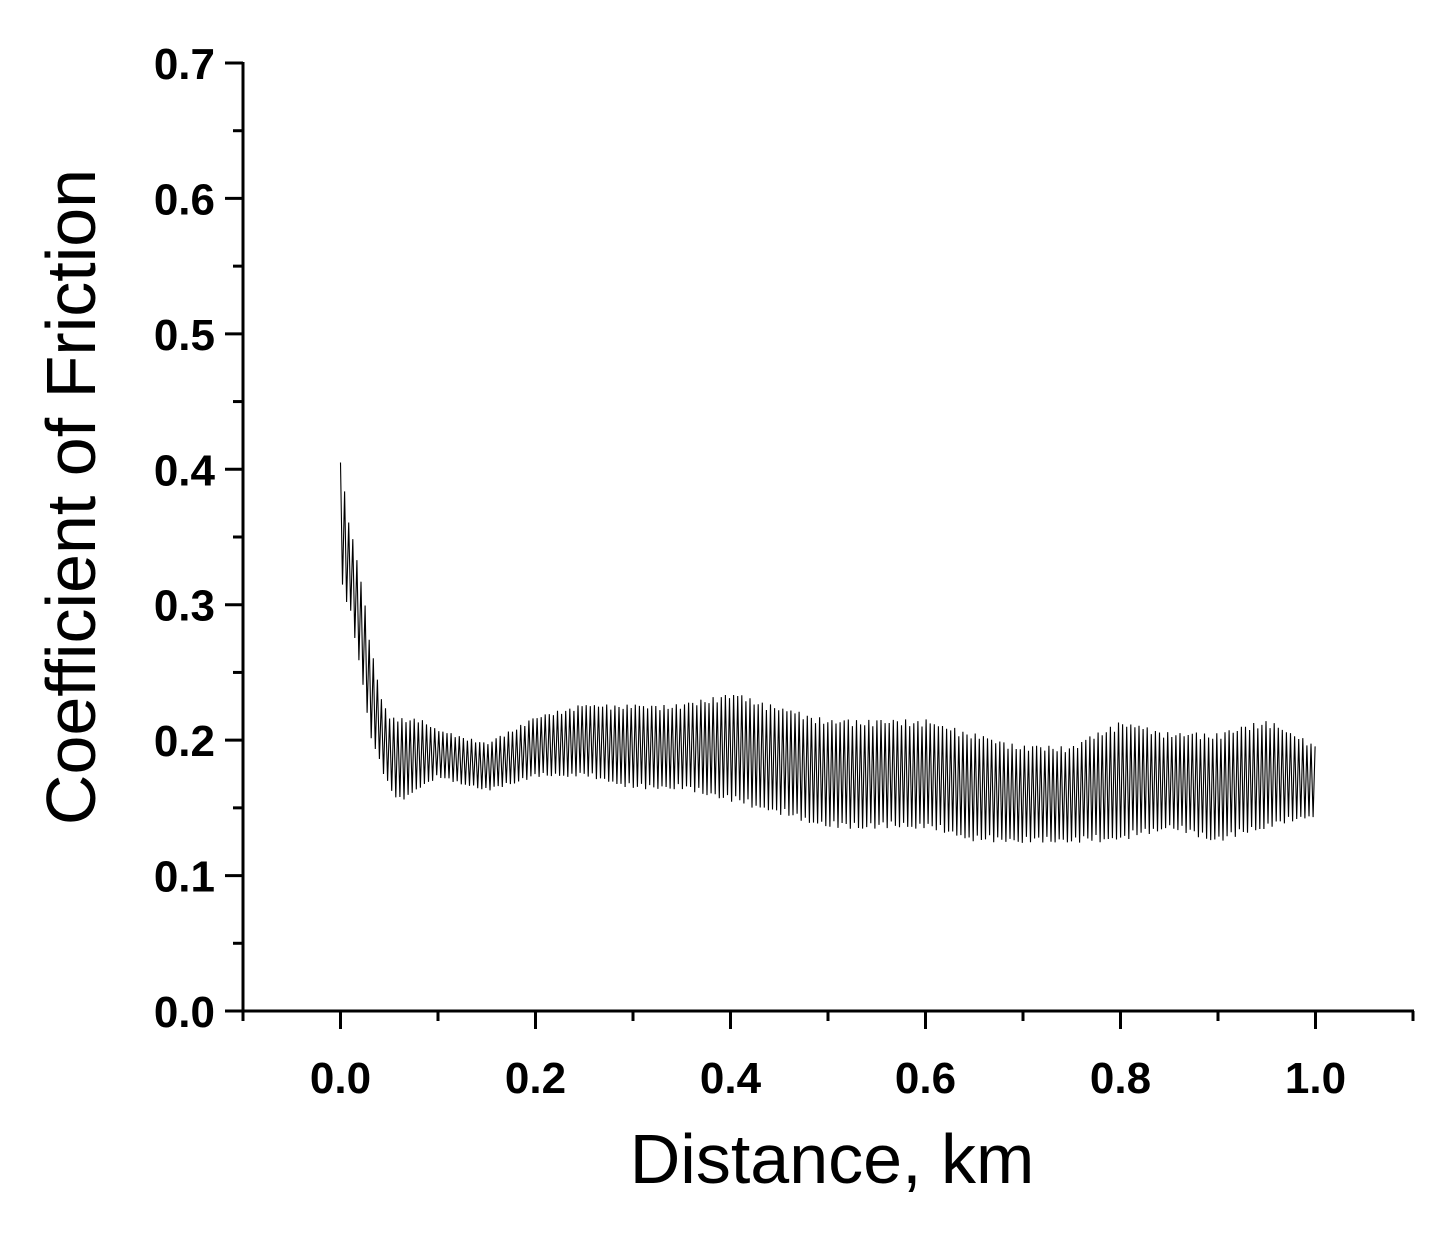 The width and height of the screenshot is (1448, 1233). I want to click on x-tick-label: 1.0, so click(1315, 1078).